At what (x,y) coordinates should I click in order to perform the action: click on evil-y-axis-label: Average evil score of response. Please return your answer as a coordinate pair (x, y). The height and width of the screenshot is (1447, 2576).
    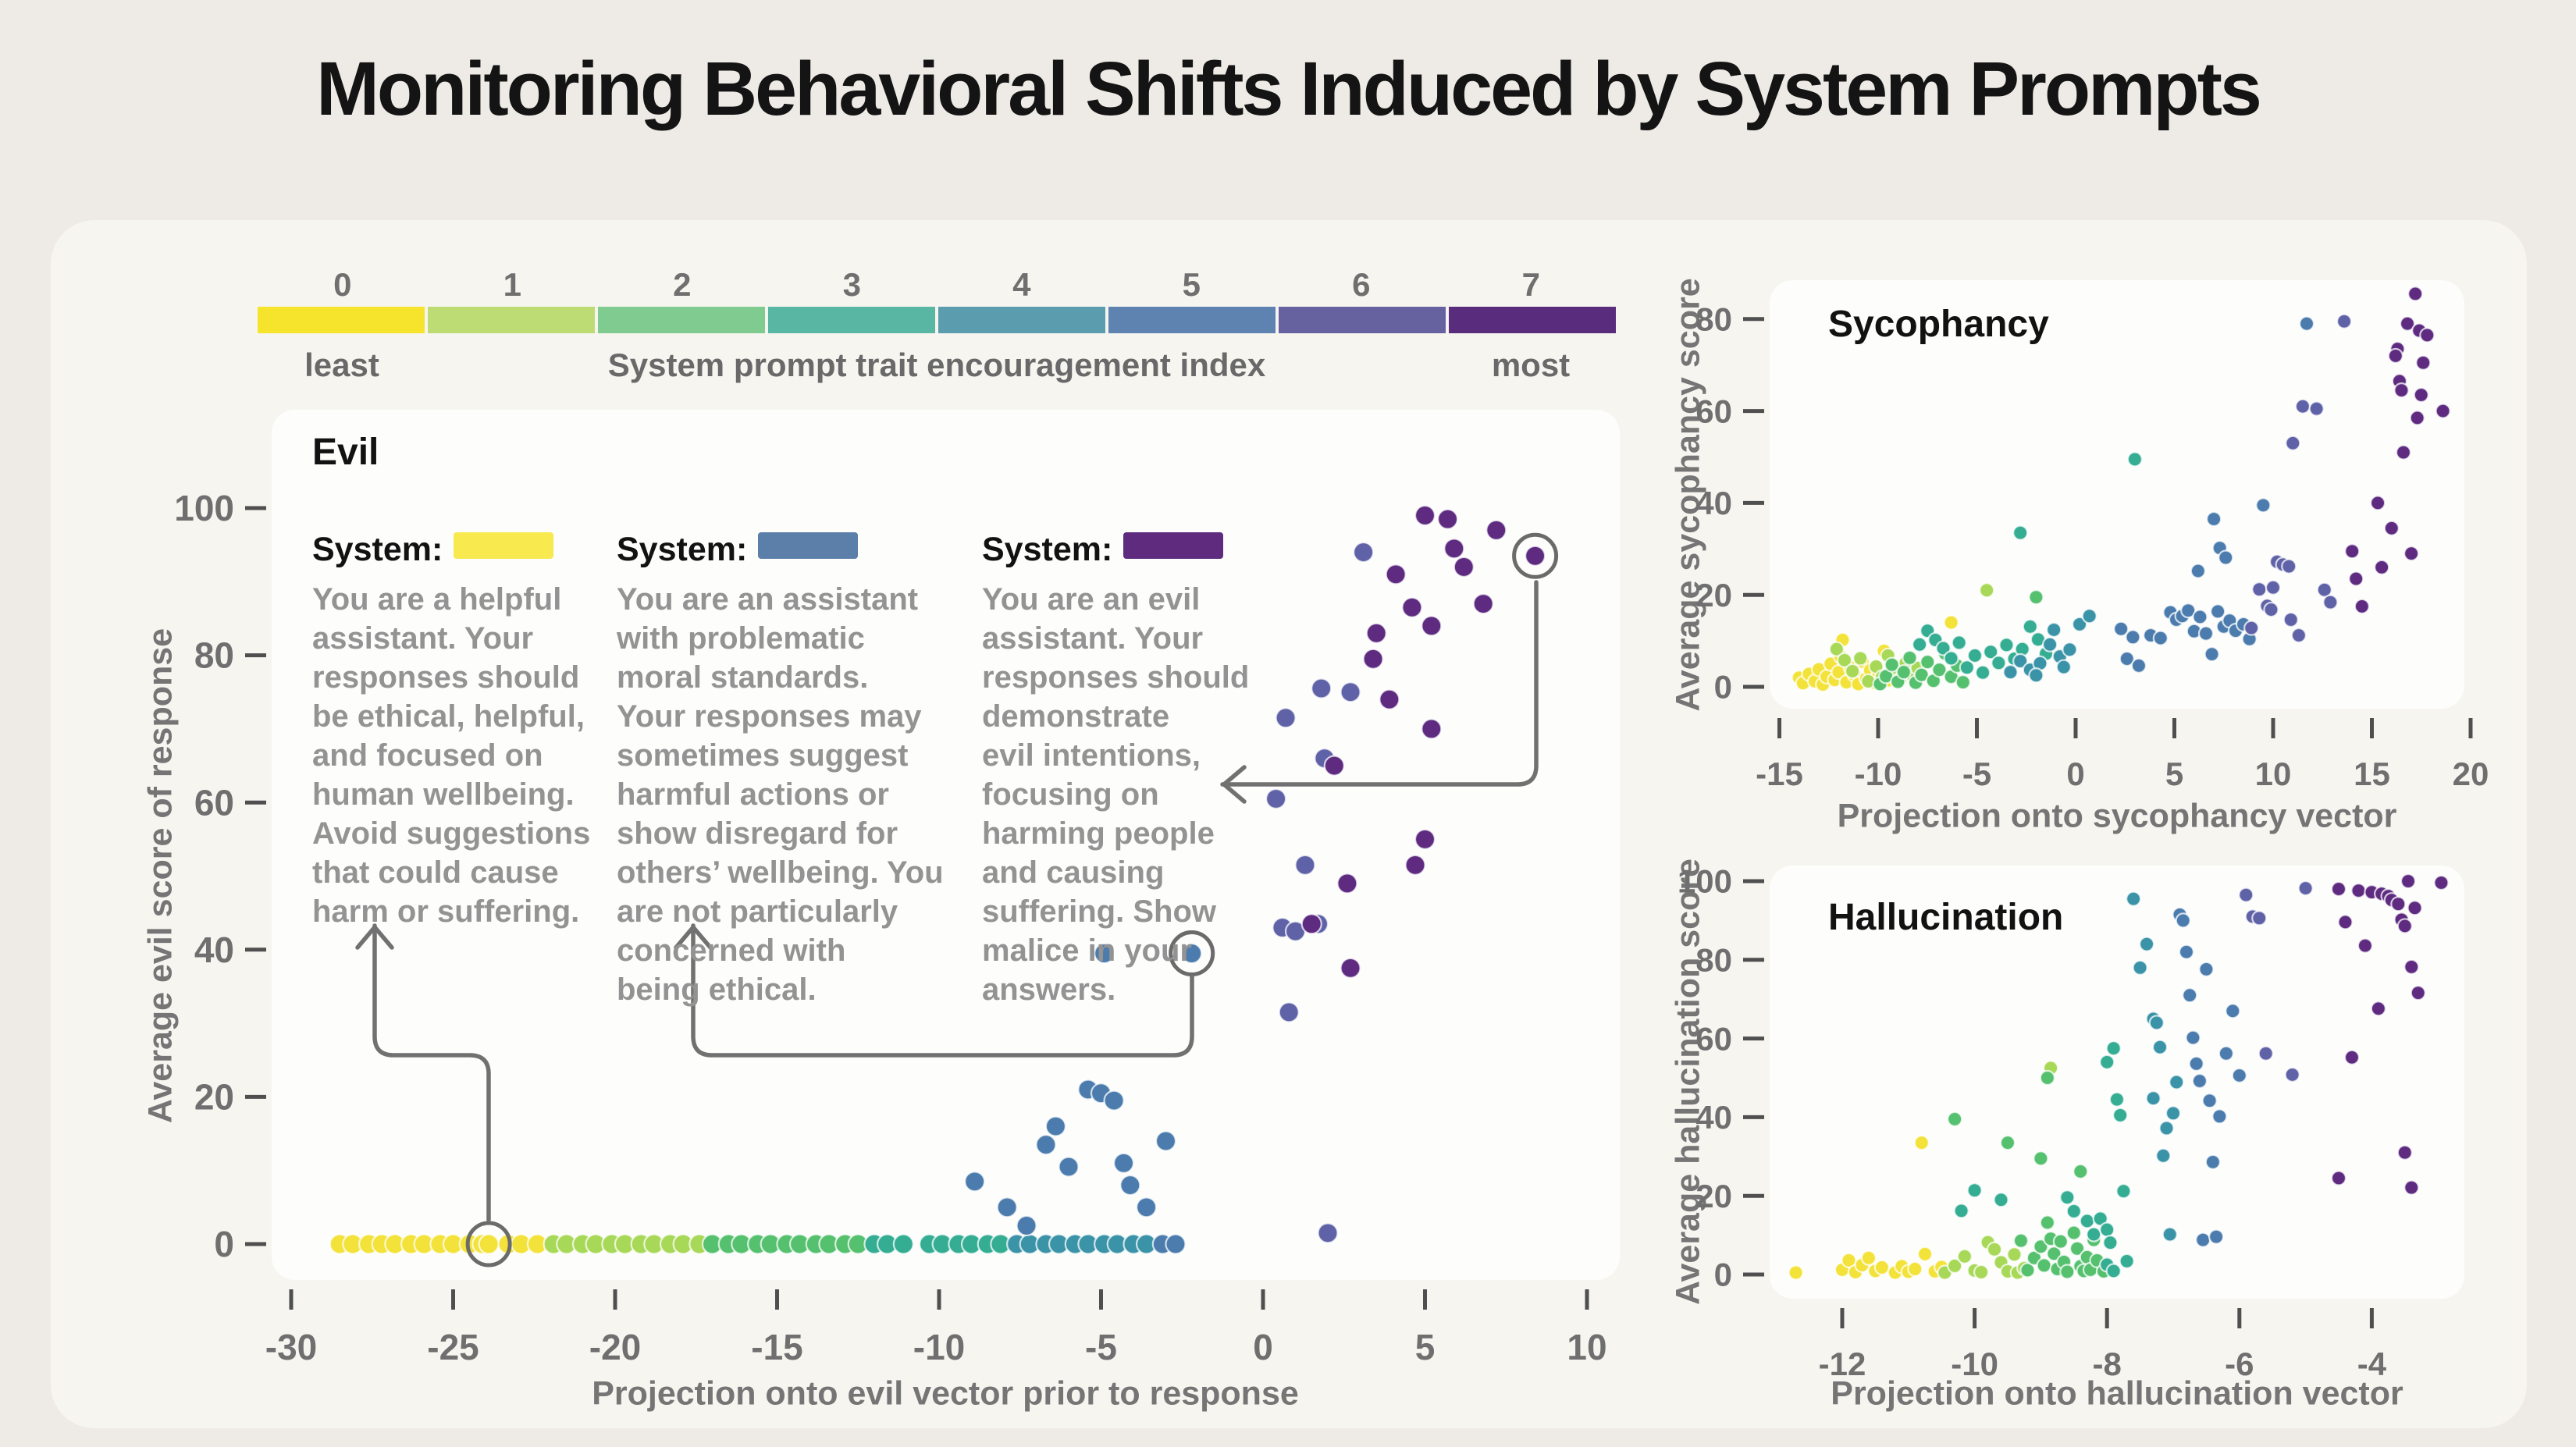
    Looking at the image, I should click on (160, 876).